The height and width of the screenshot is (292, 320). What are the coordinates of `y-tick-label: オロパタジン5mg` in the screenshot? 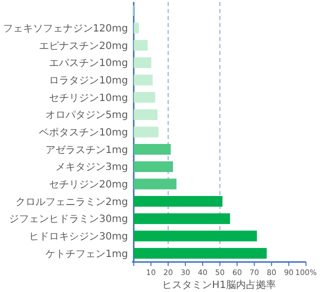 It's located at (87, 116).